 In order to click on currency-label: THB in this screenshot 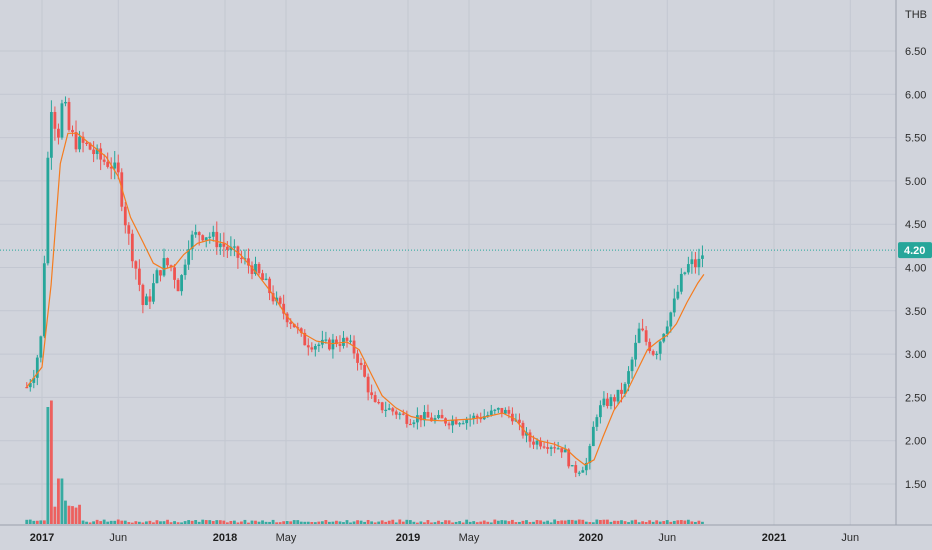, I will do `click(916, 15)`.